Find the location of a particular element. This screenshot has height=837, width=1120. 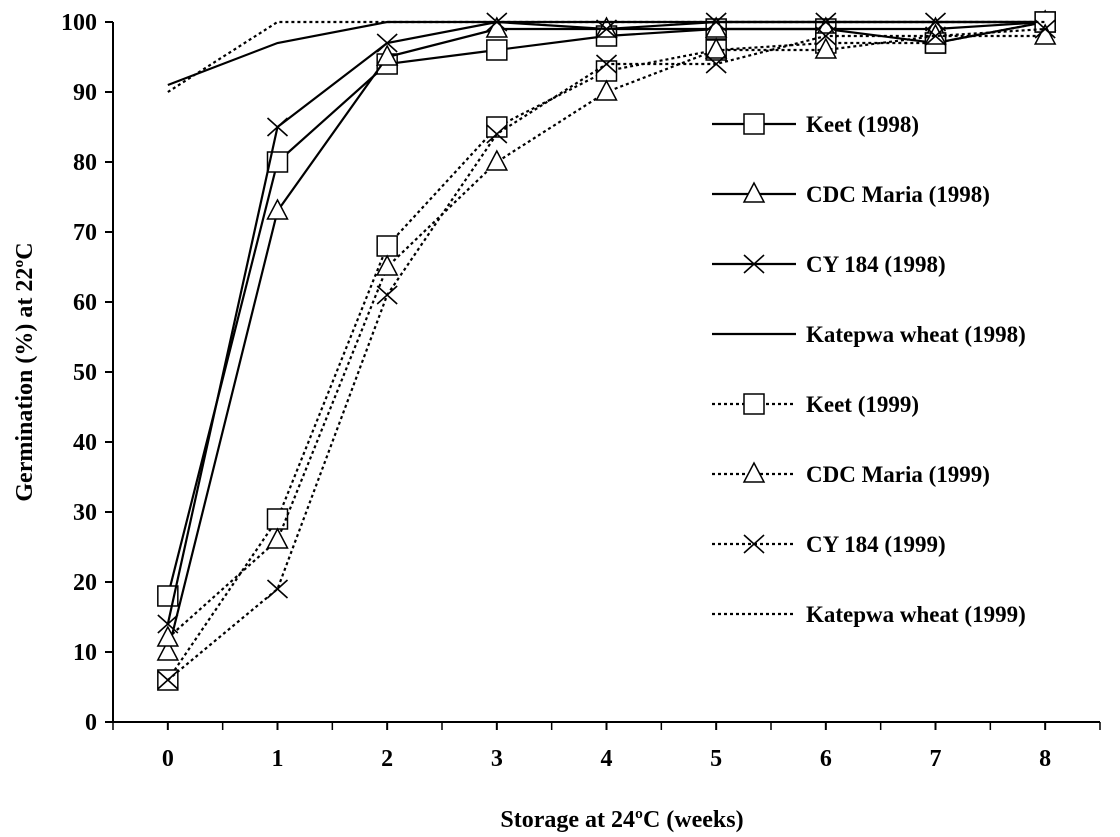

y-tick-label: 50 is located at coordinates (85, 373).